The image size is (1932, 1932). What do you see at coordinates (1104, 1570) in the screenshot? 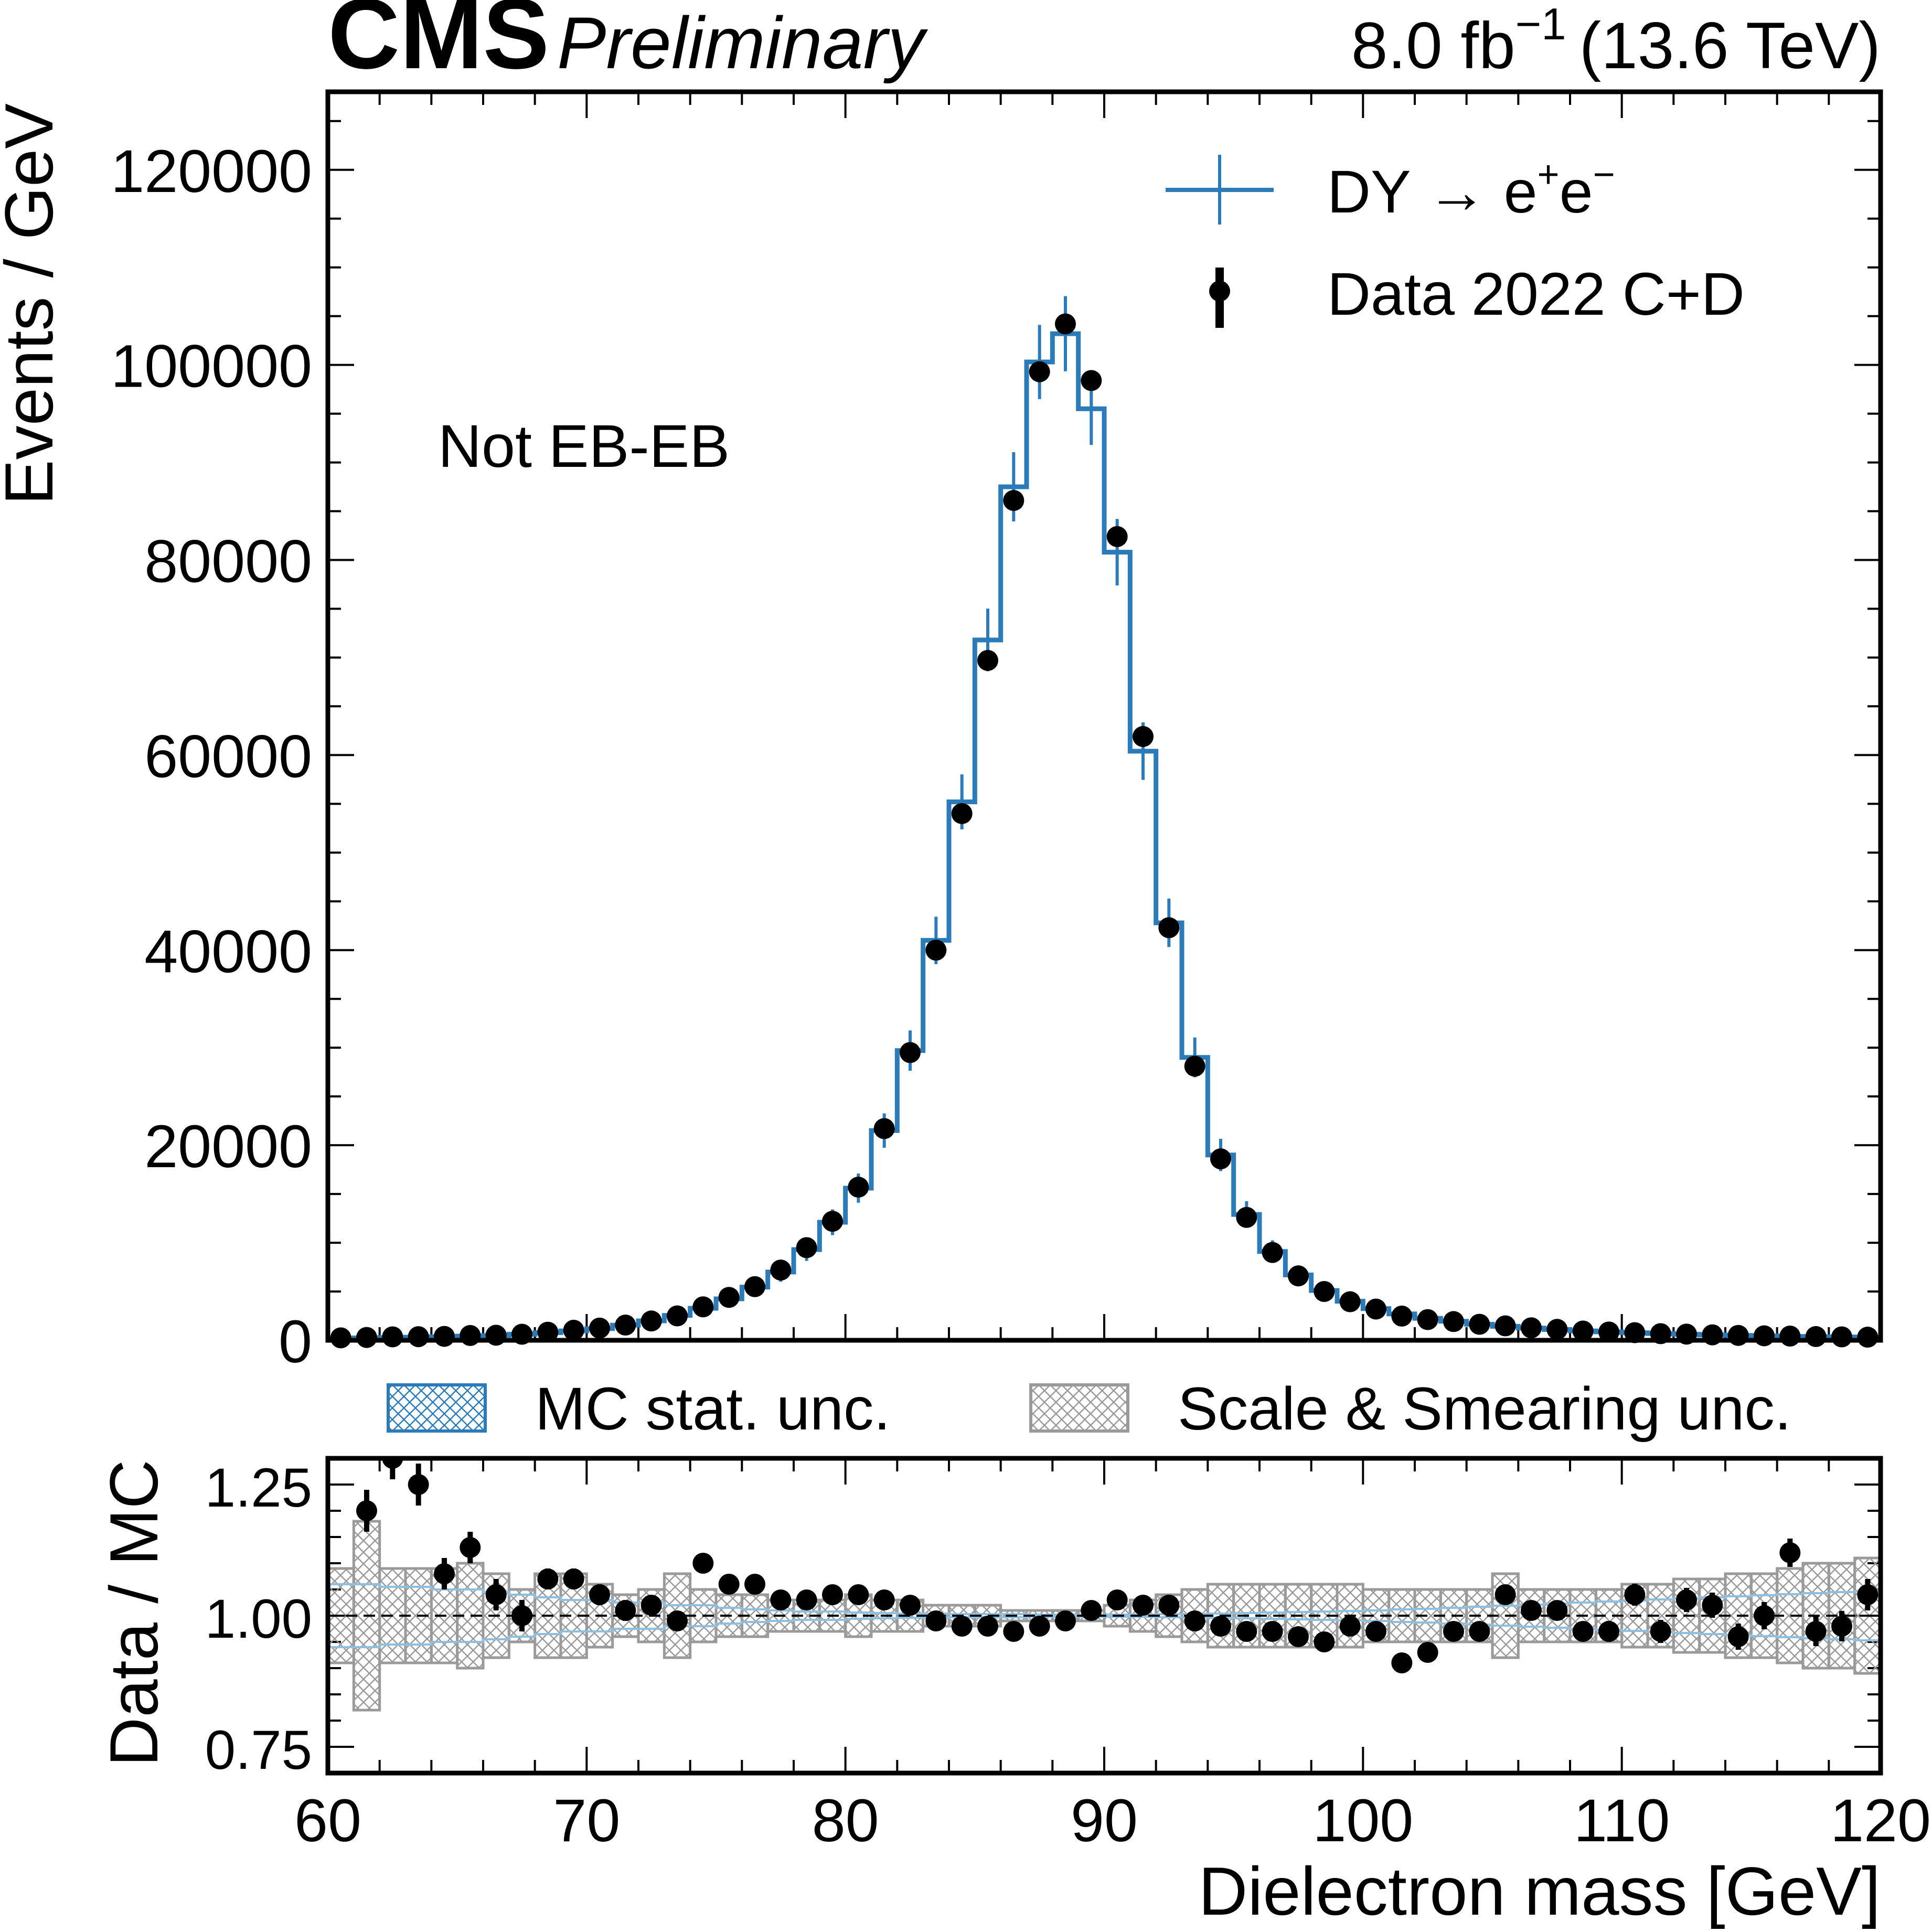
I see `ratio-panel-plot` at bounding box center [1104, 1570].